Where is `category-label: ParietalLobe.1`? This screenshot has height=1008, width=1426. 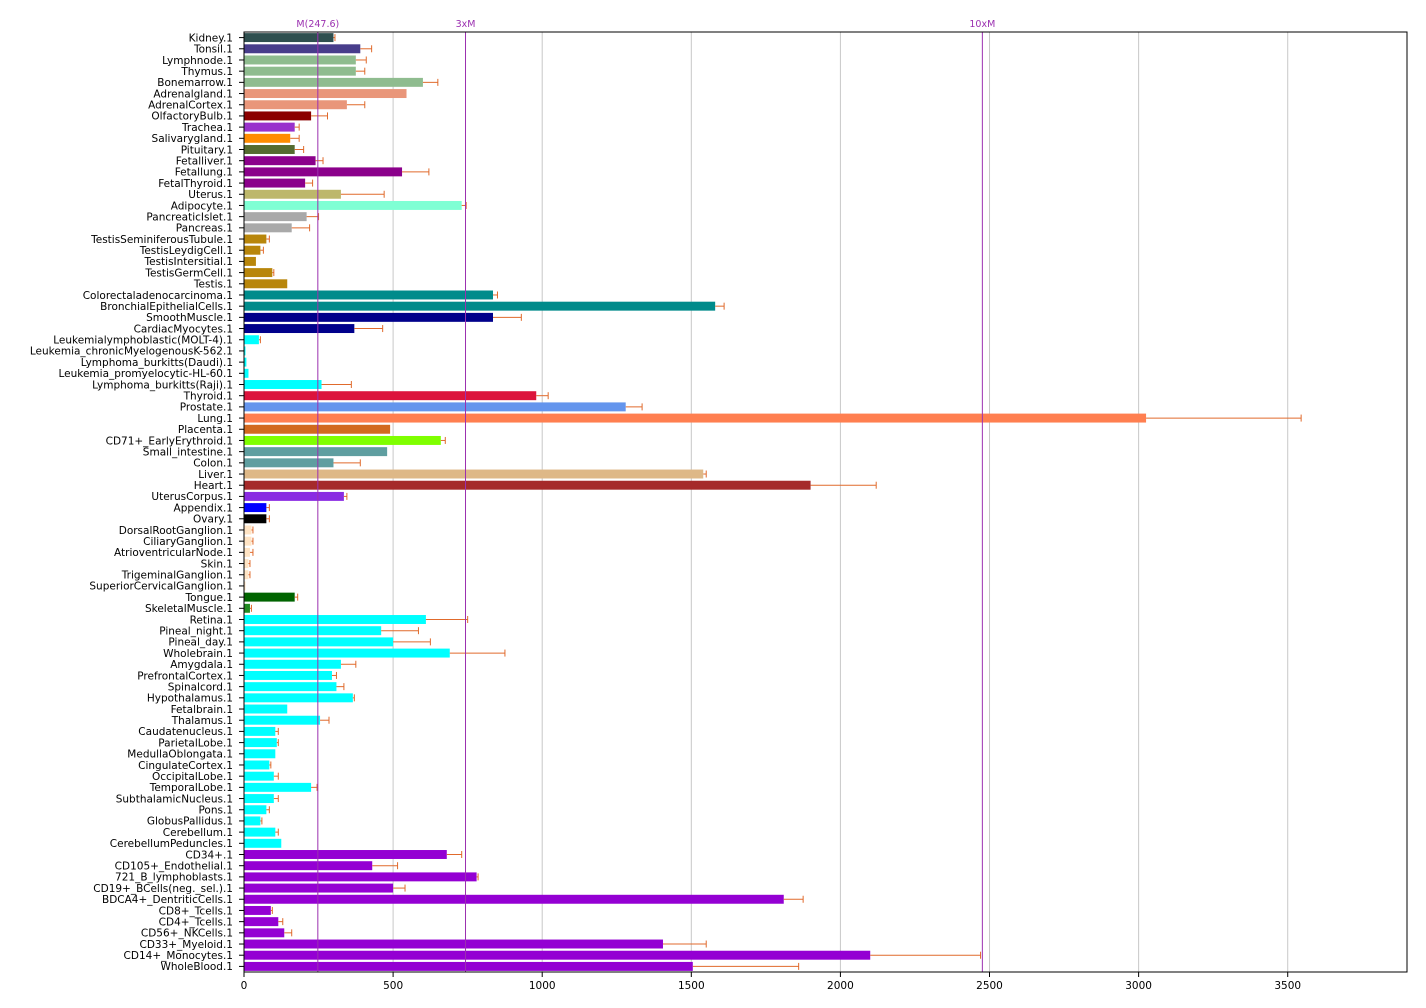 category-label: ParietalLobe.1 is located at coordinates (195, 743).